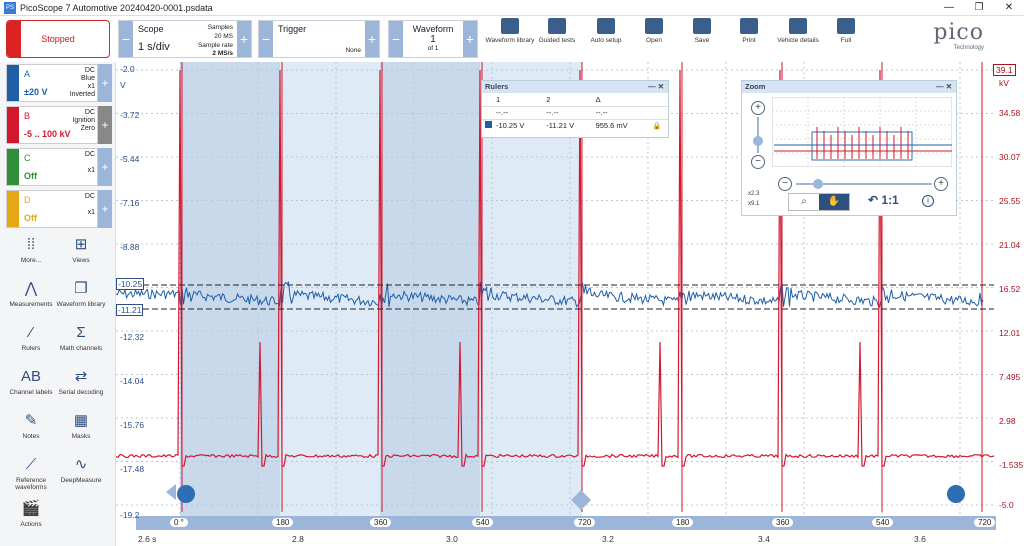 This screenshot has height=546, width=1024. I want to click on zoom-overview, so click(862, 132).